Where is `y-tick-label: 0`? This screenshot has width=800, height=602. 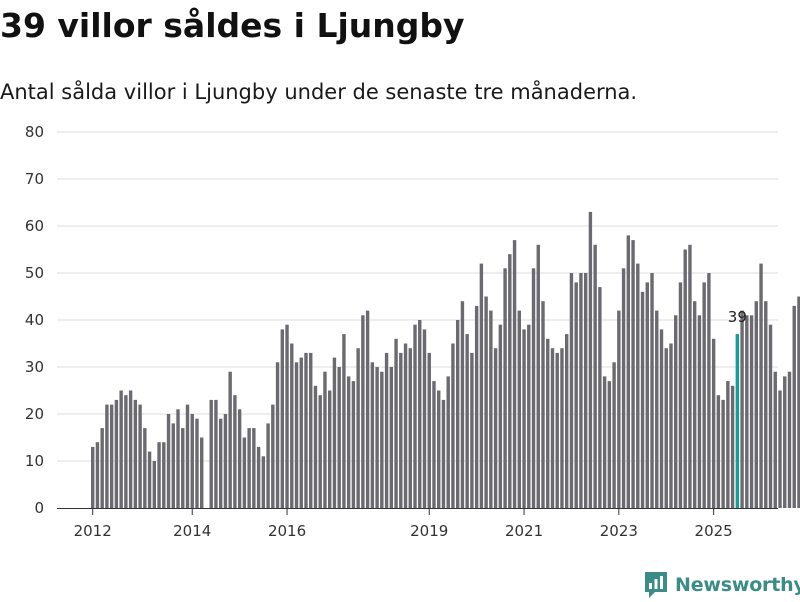
y-tick-label: 0 is located at coordinates (39, 508).